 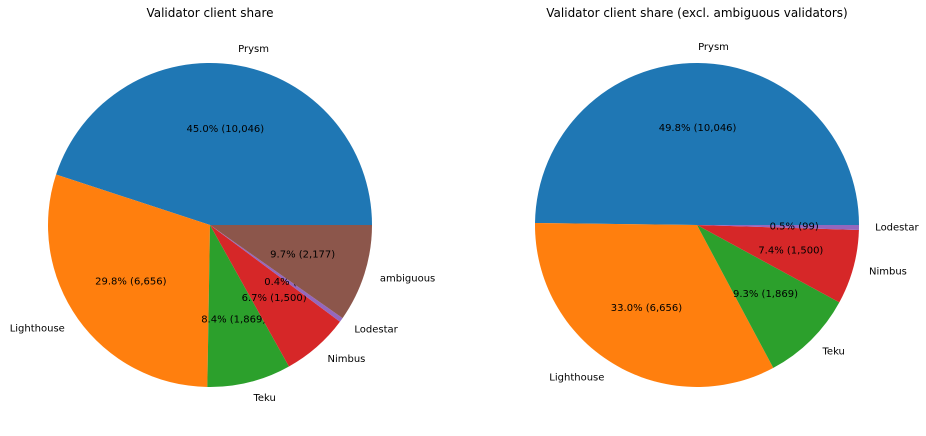 What do you see at coordinates (790, 250) in the screenshot?
I see `slice-percent-nimbus: 7.4% (1,500)` at bounding box center [790, 250].